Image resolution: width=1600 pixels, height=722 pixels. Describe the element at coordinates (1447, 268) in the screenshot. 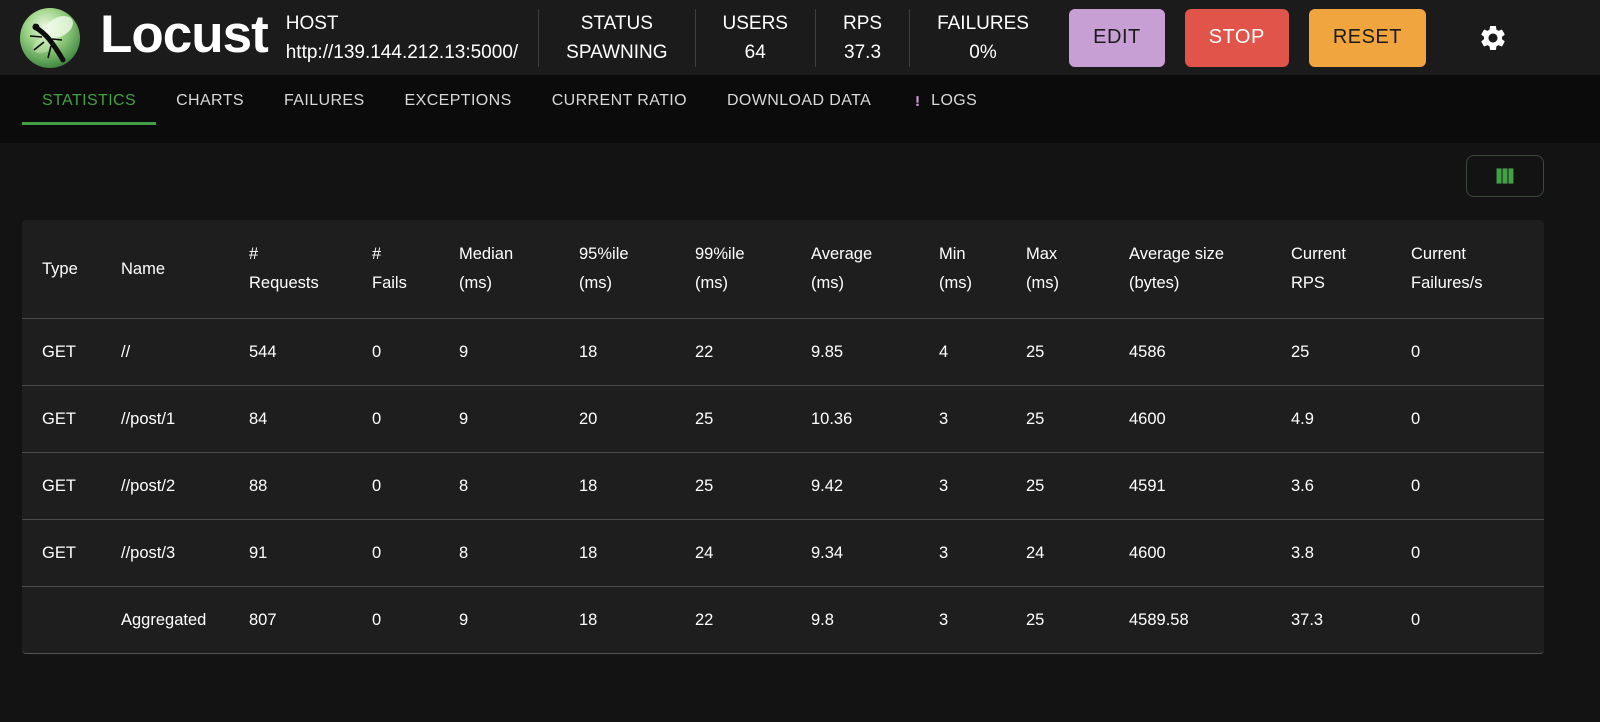

I see `column-header: Current Failures/s` at that location.